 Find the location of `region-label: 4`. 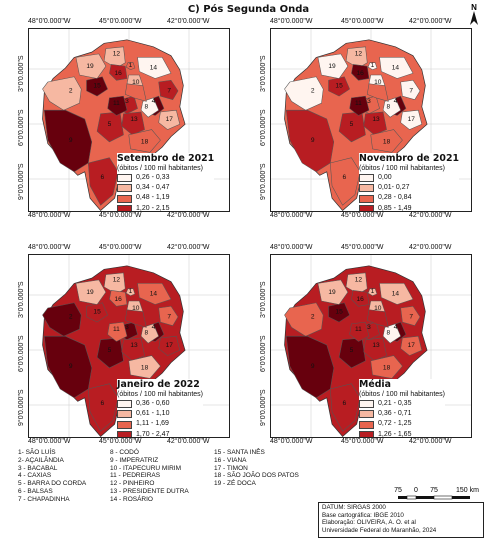

region-label: 4 is located at coordinates (396, 101).